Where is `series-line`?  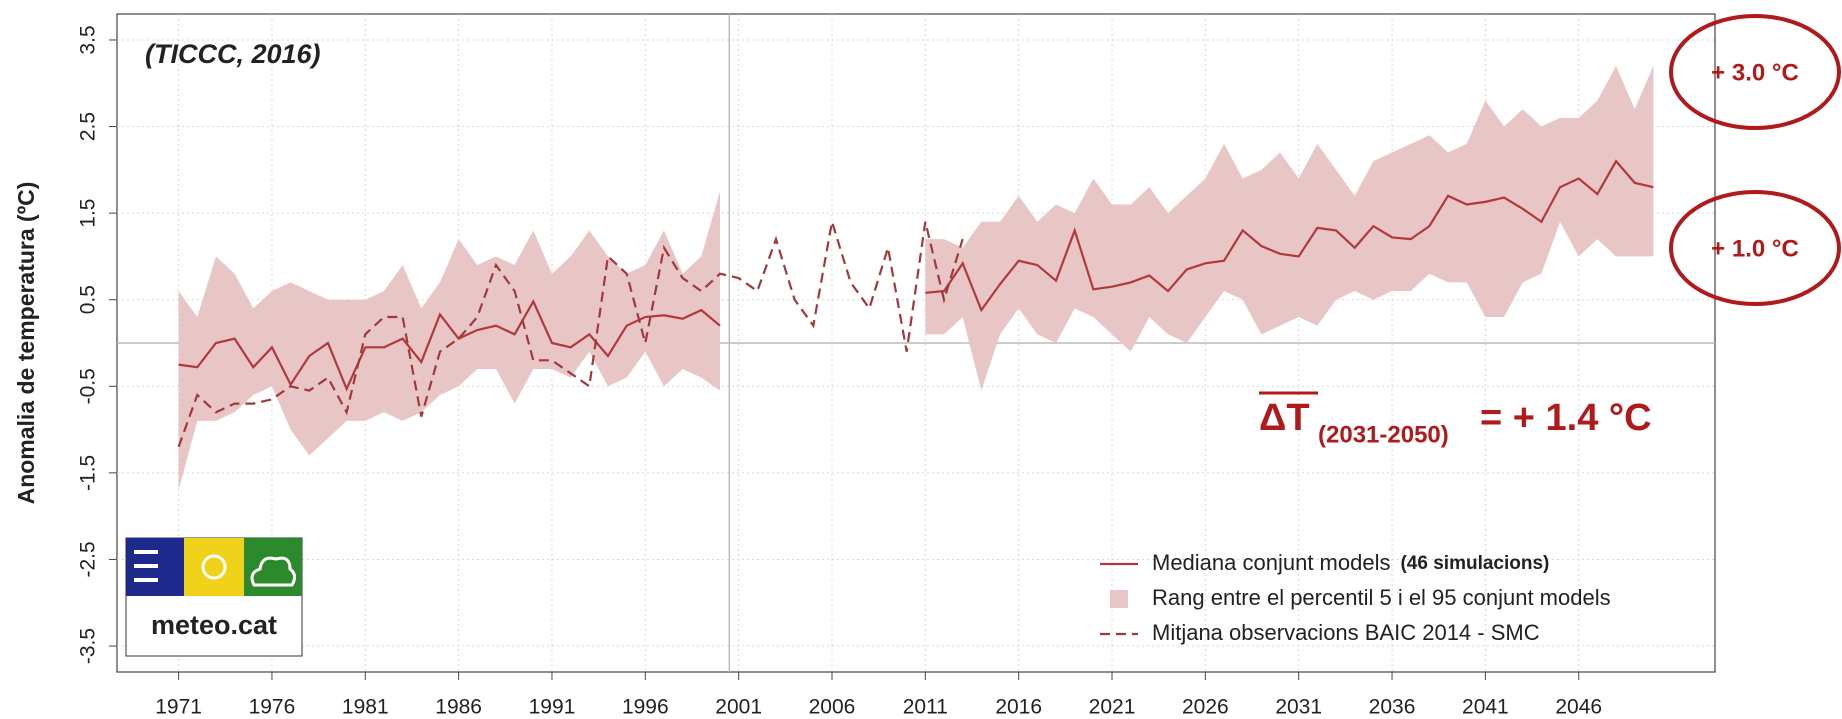
series-line is located at coordinates (570, 334).